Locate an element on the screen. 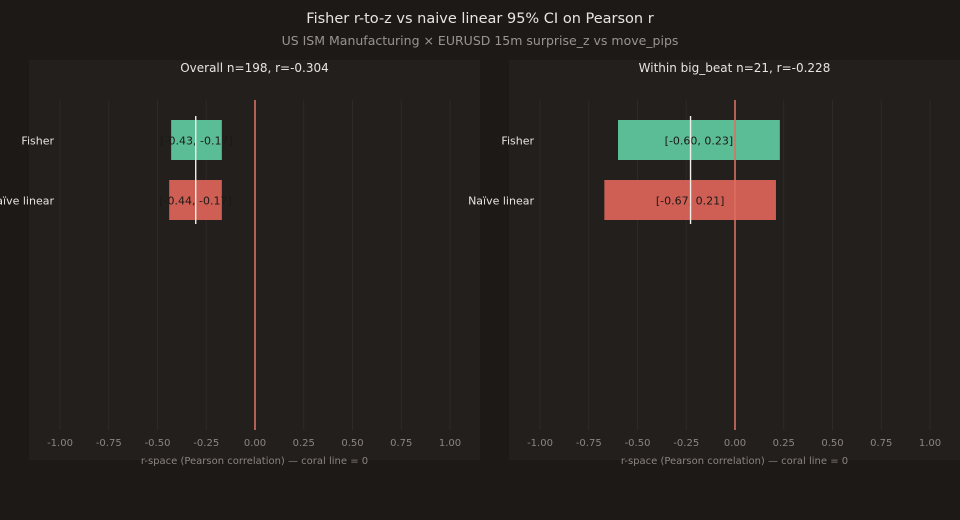 This screenshot has width=960, height=520. panel-title: Overall n=198, r=-0.304 is located at coordinates (254, 68).